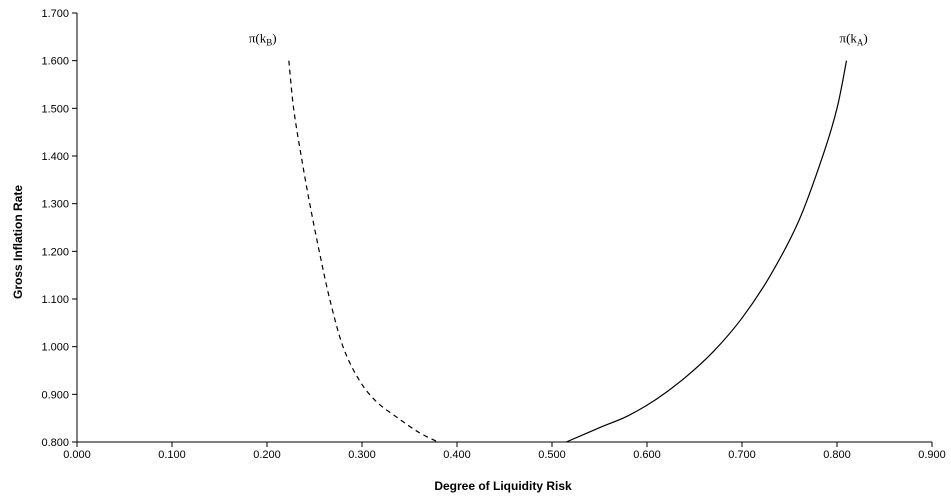 This screenshot has width=951, height=496. Describe the element at coordinates (55, 252) in the screenshot. I see `y-tick-label: 1.200` at that location.